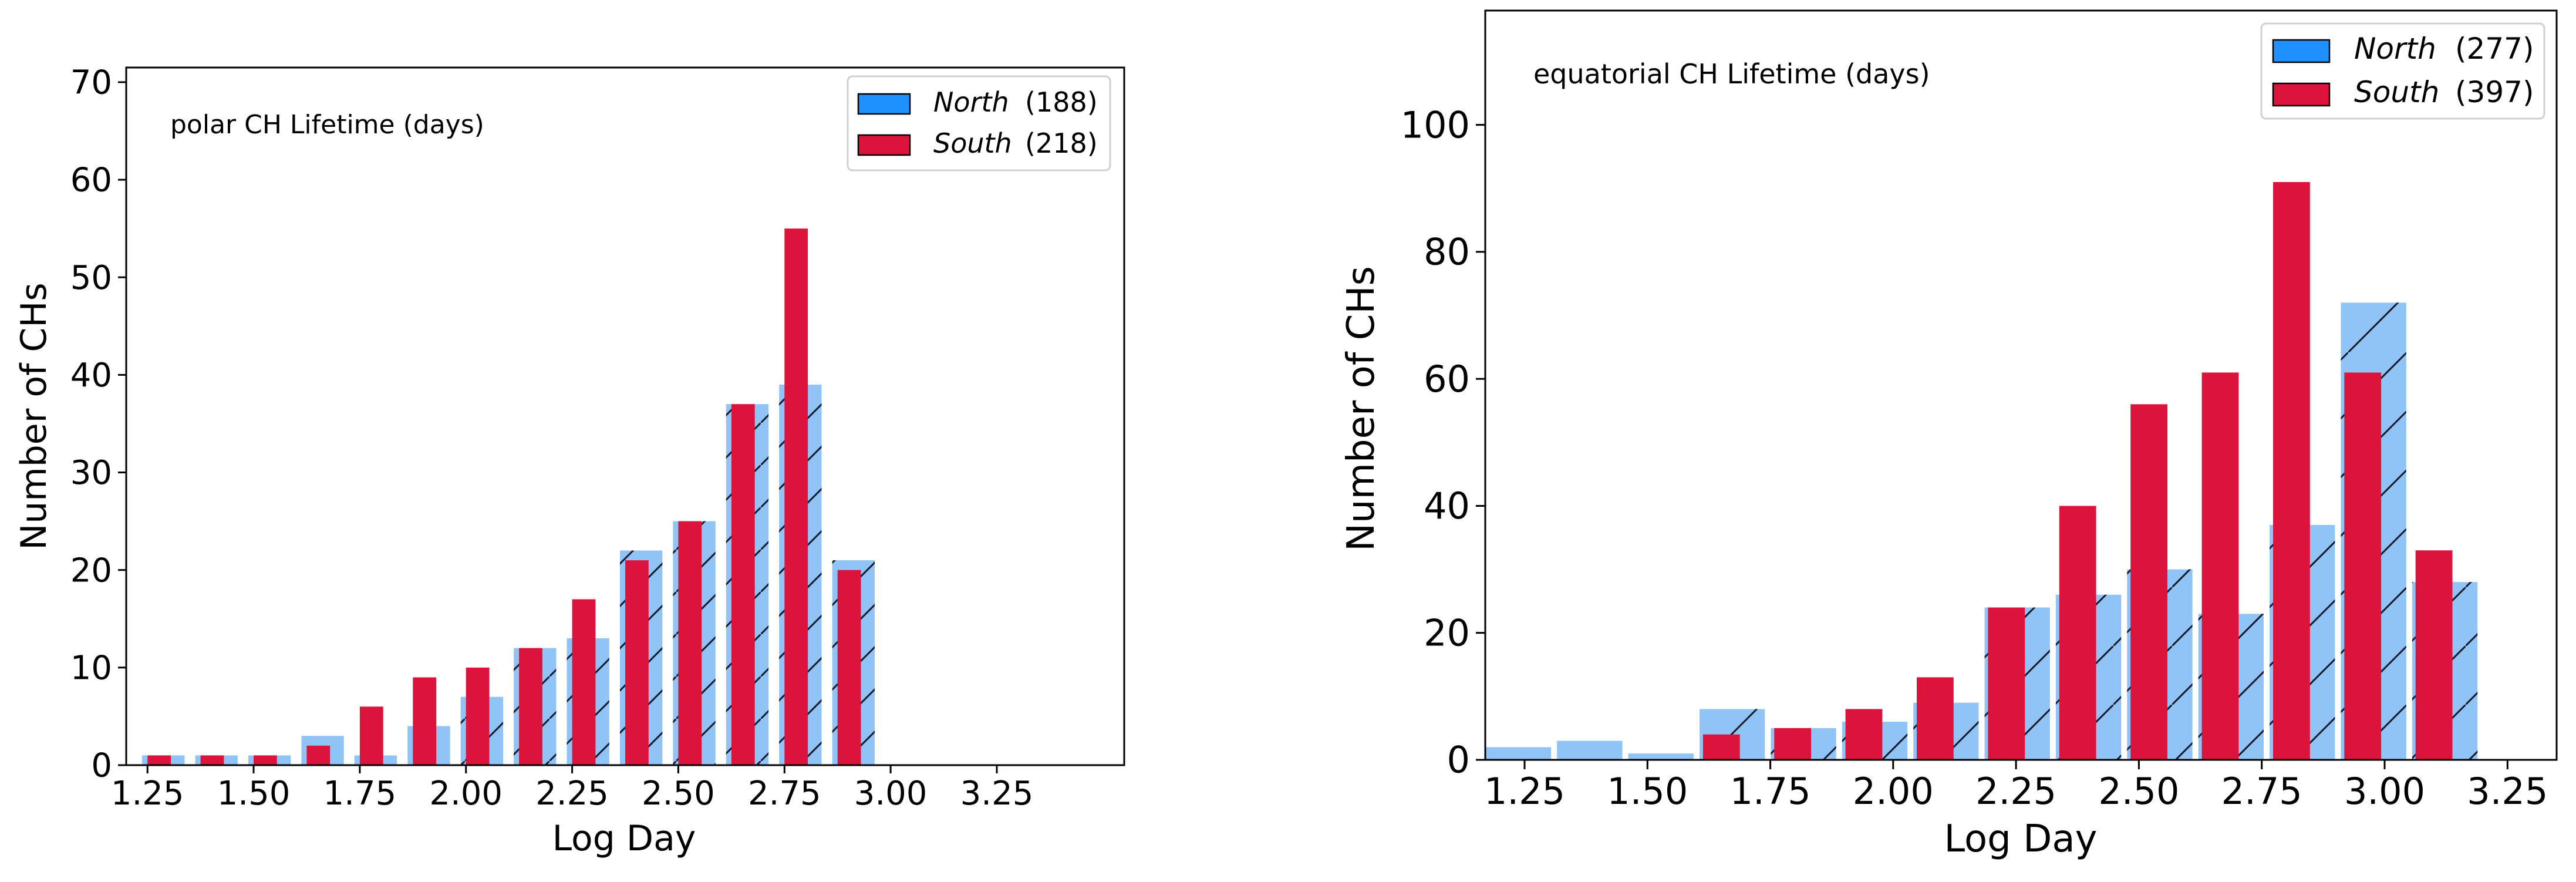 This screenshot has width=2576, height=882. What do you see at coordinates (34, 416) in the screenshot?
I see `polar-y-axis-label: Number of CHs` at bounding box center [34, 416].